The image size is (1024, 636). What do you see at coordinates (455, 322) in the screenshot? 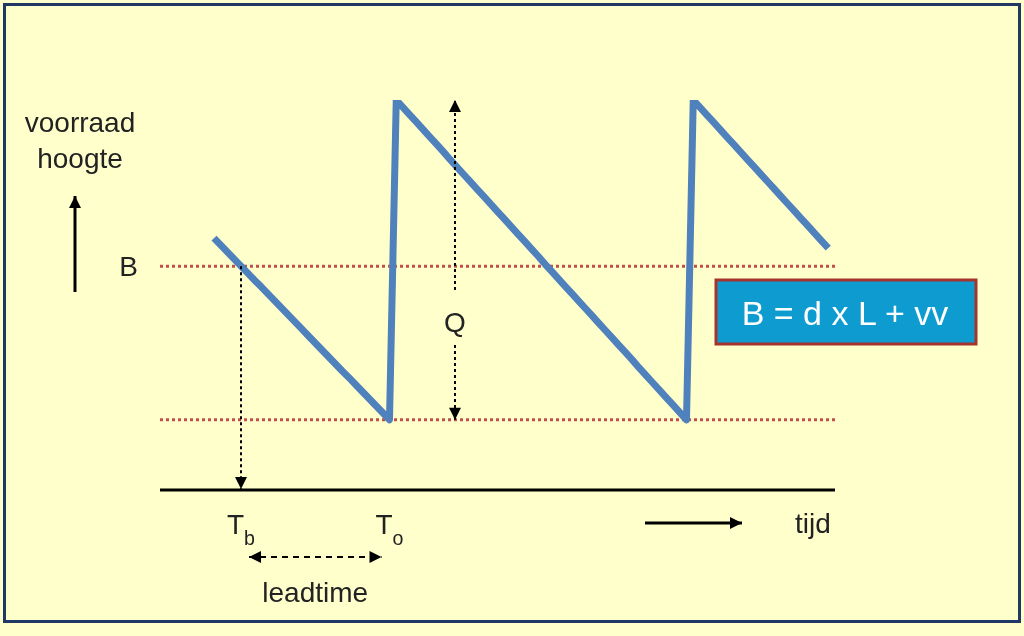
I see `annotation: Q` at bounding box center [455, 322].